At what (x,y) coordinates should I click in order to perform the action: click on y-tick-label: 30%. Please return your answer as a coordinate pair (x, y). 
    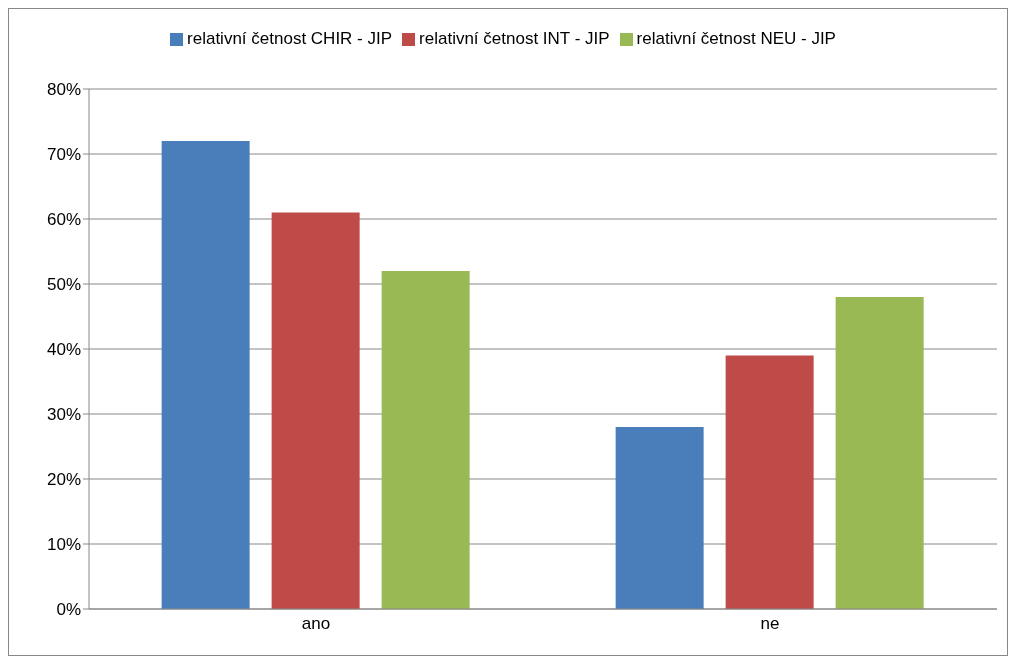
    Looking at the image, I should click on (63, 415).